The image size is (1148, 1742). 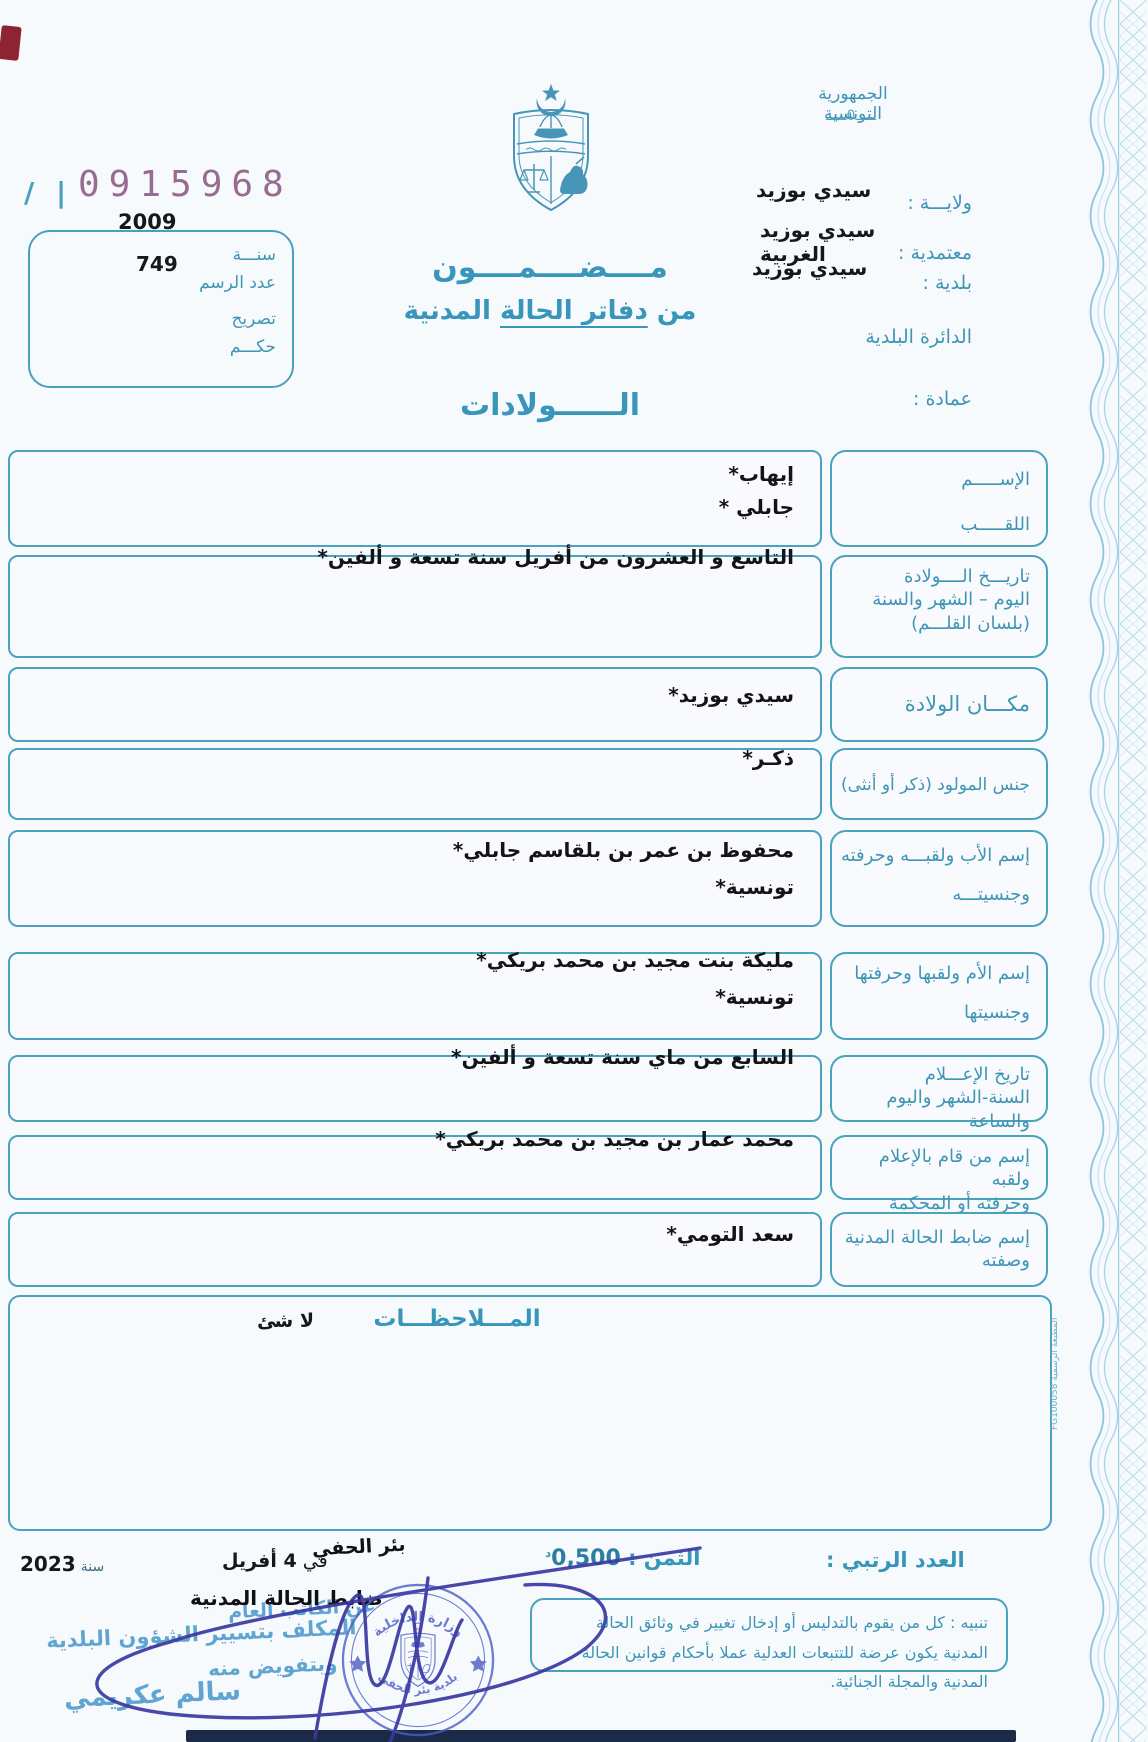 I want to click on year-value: 2023, so click(x=48, y=1564).